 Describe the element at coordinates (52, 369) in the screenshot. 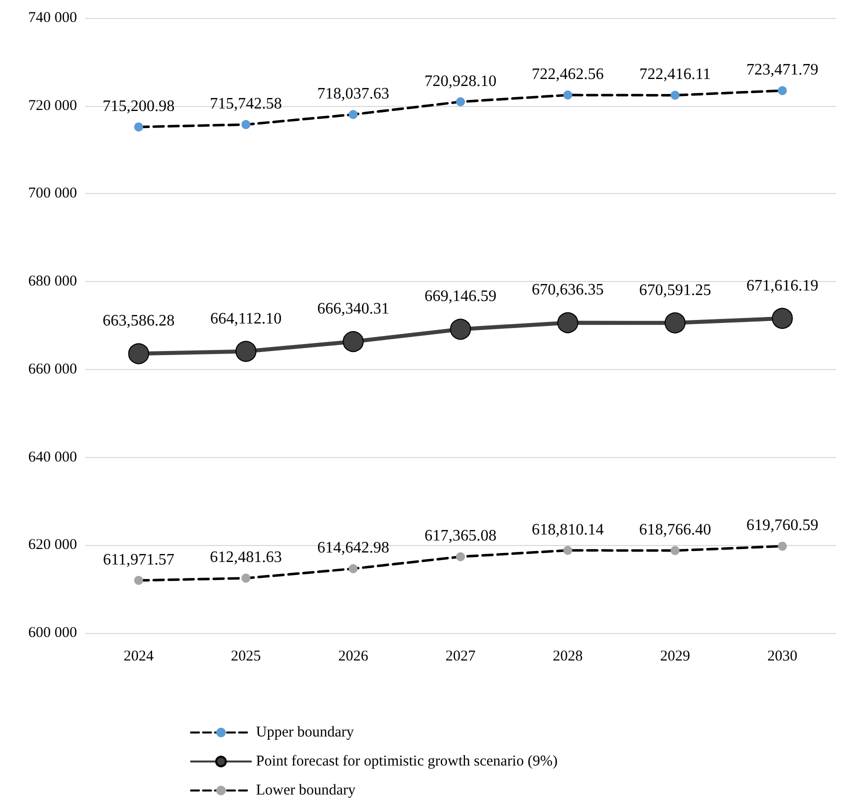

I see `y-tick-label: 660 000` at that location.